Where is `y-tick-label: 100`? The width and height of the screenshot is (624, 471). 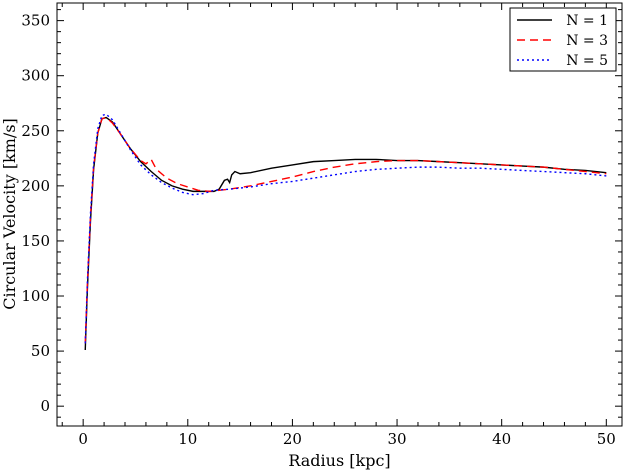
y-tick-label: 100 is located at coordinates (35, 296).